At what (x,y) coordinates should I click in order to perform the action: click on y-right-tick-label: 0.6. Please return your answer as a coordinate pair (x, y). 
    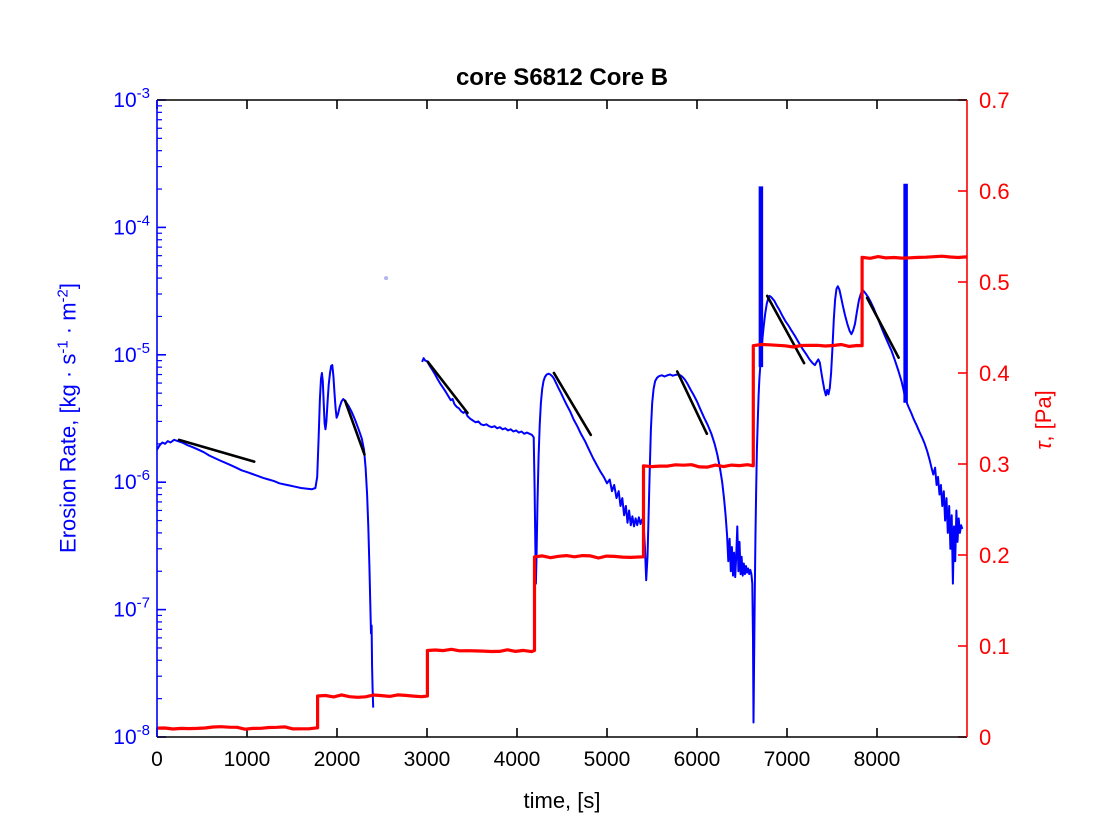
    Looking at the image, I should click on (994, 191).